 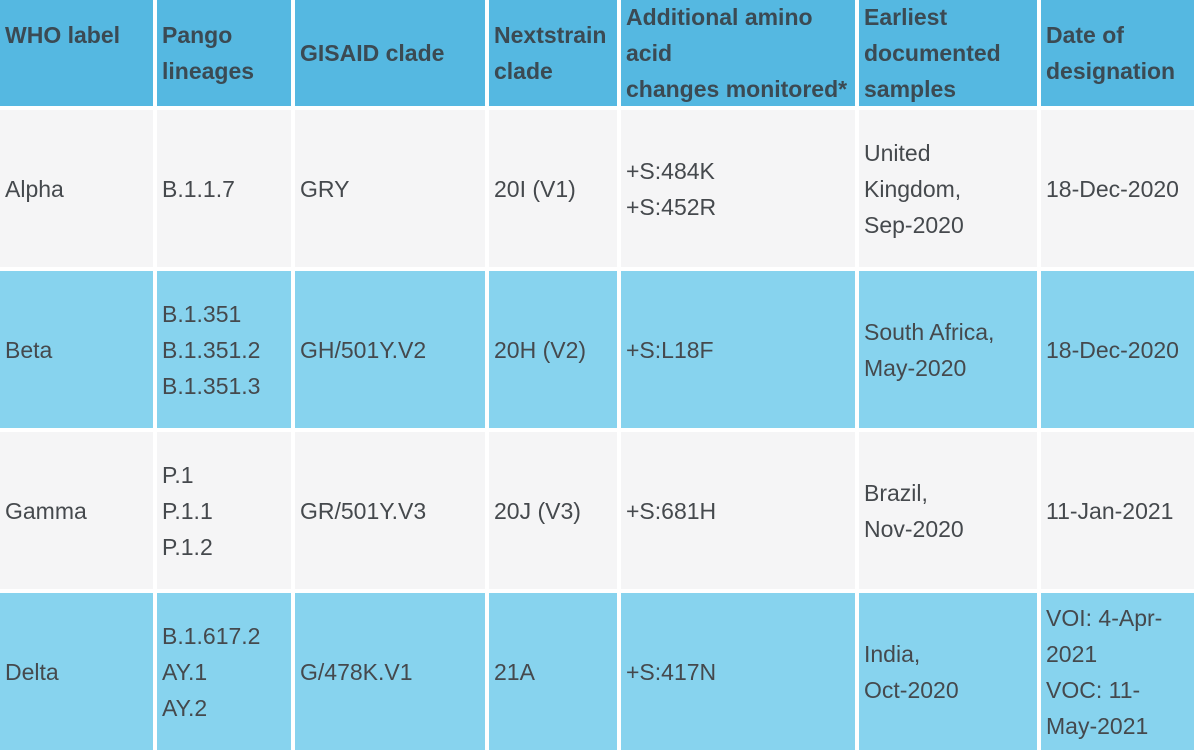 What do you see at coordinates (390, 53) in the screenshot?
I see `column-header-gisaid-clade: GISAID clade` at bounding box center [390, 53].